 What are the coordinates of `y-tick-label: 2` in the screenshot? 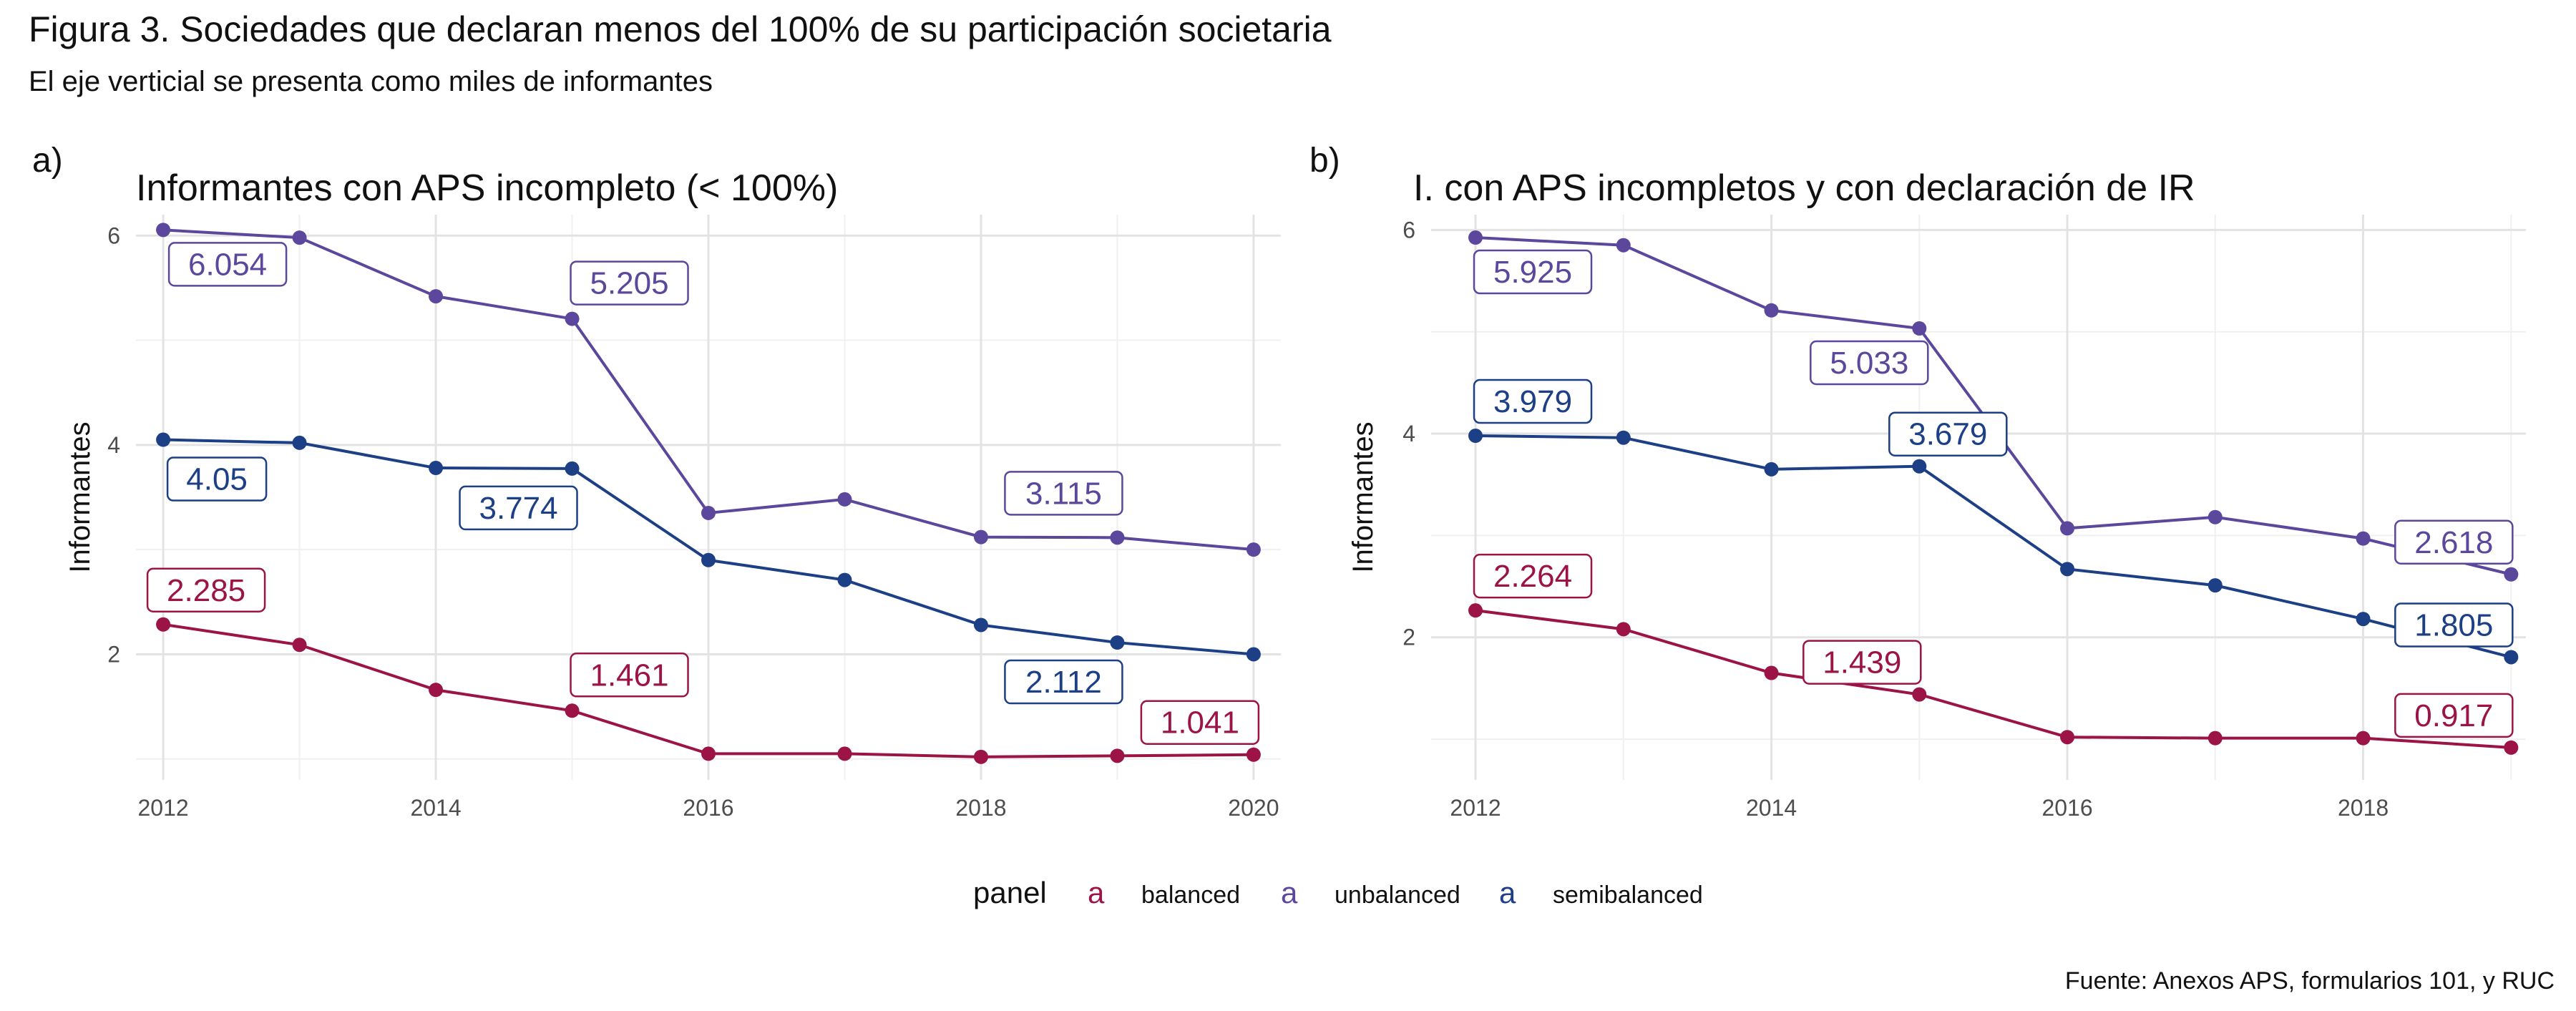 It's located at (1408, 637).